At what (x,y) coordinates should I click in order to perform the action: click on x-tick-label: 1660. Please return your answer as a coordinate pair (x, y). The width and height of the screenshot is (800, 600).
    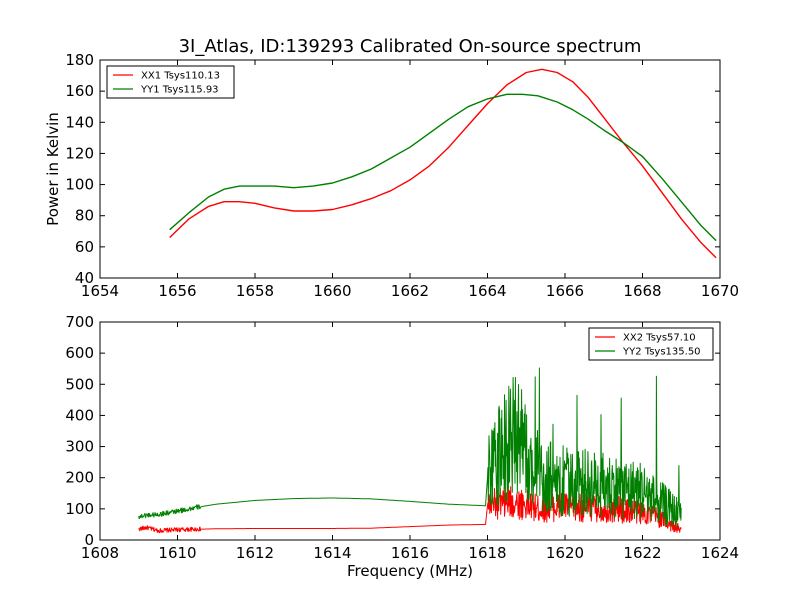
    Looking at the image, I should click on (332, 291).